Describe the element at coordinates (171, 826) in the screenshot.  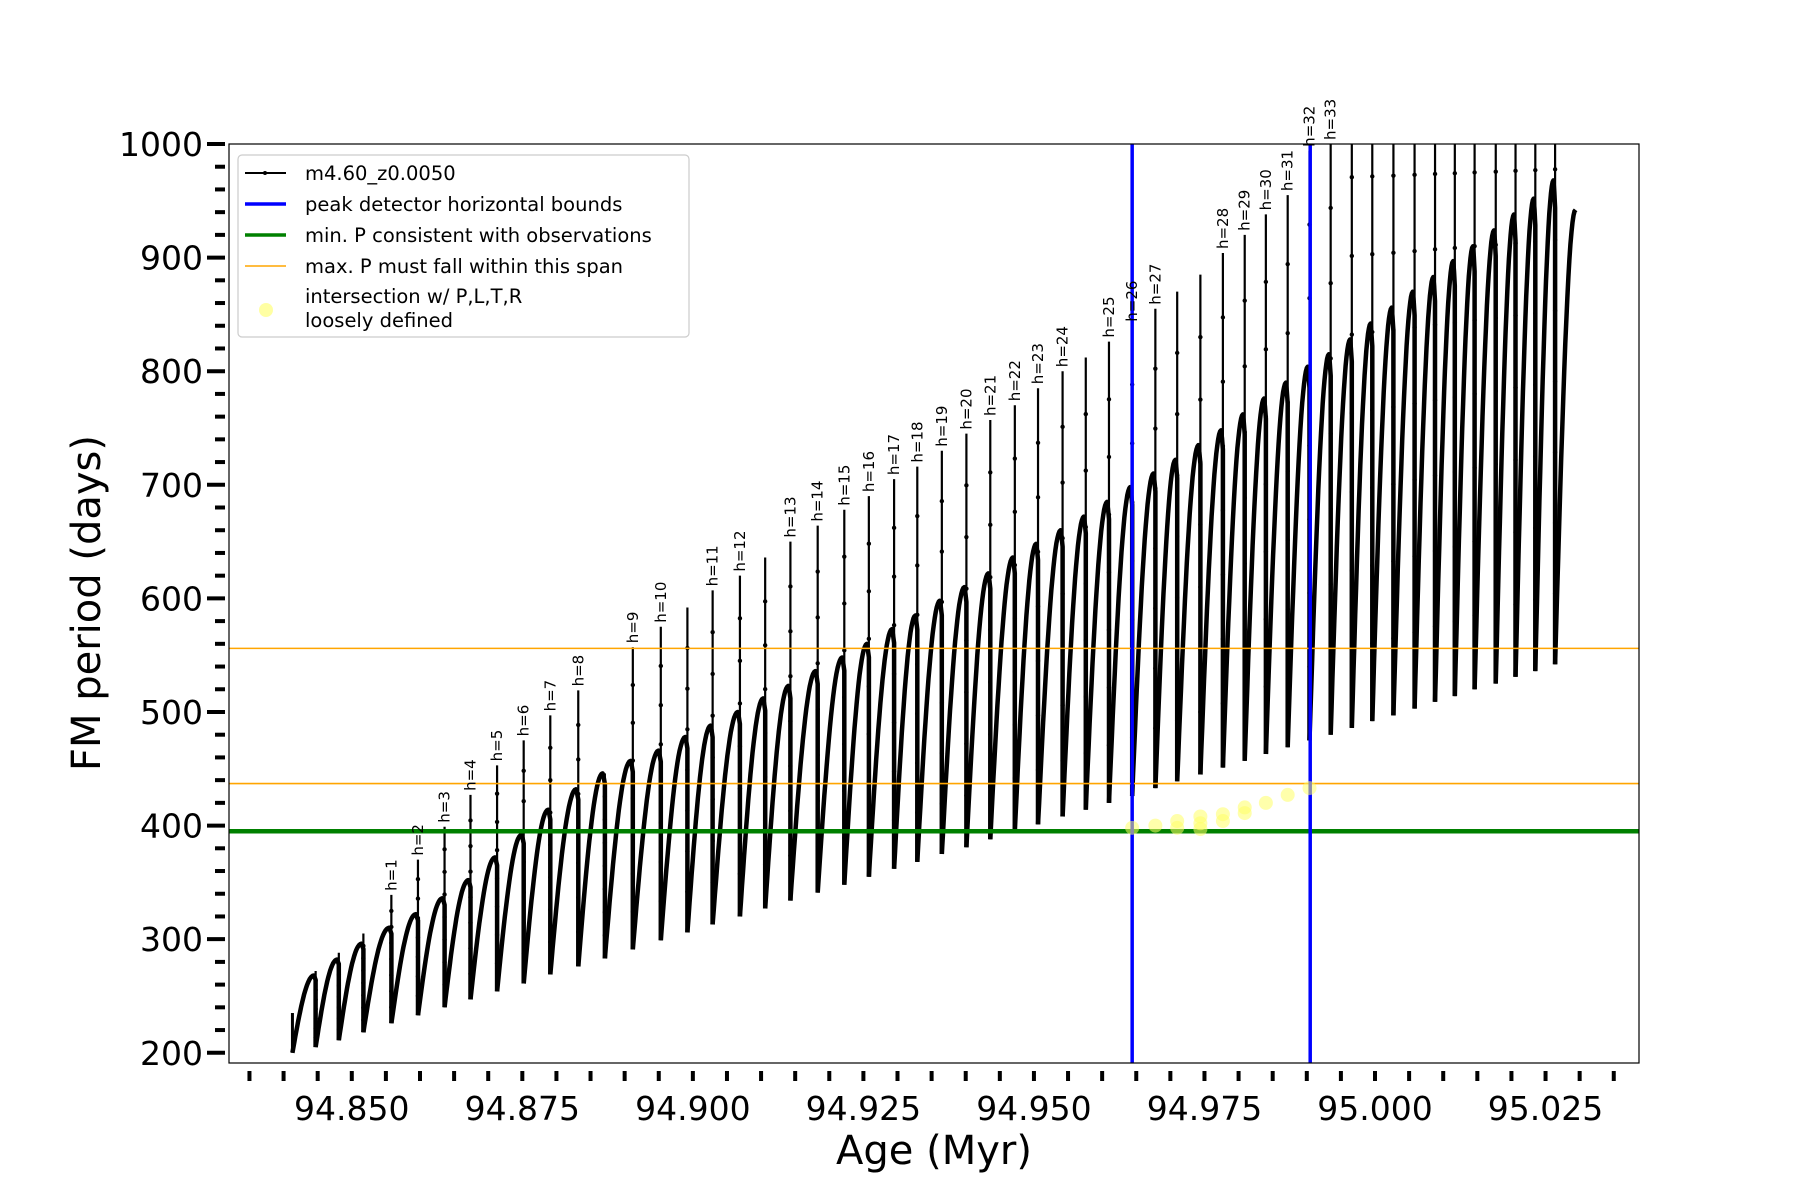
I see `y-tick-label: 400` at that location.